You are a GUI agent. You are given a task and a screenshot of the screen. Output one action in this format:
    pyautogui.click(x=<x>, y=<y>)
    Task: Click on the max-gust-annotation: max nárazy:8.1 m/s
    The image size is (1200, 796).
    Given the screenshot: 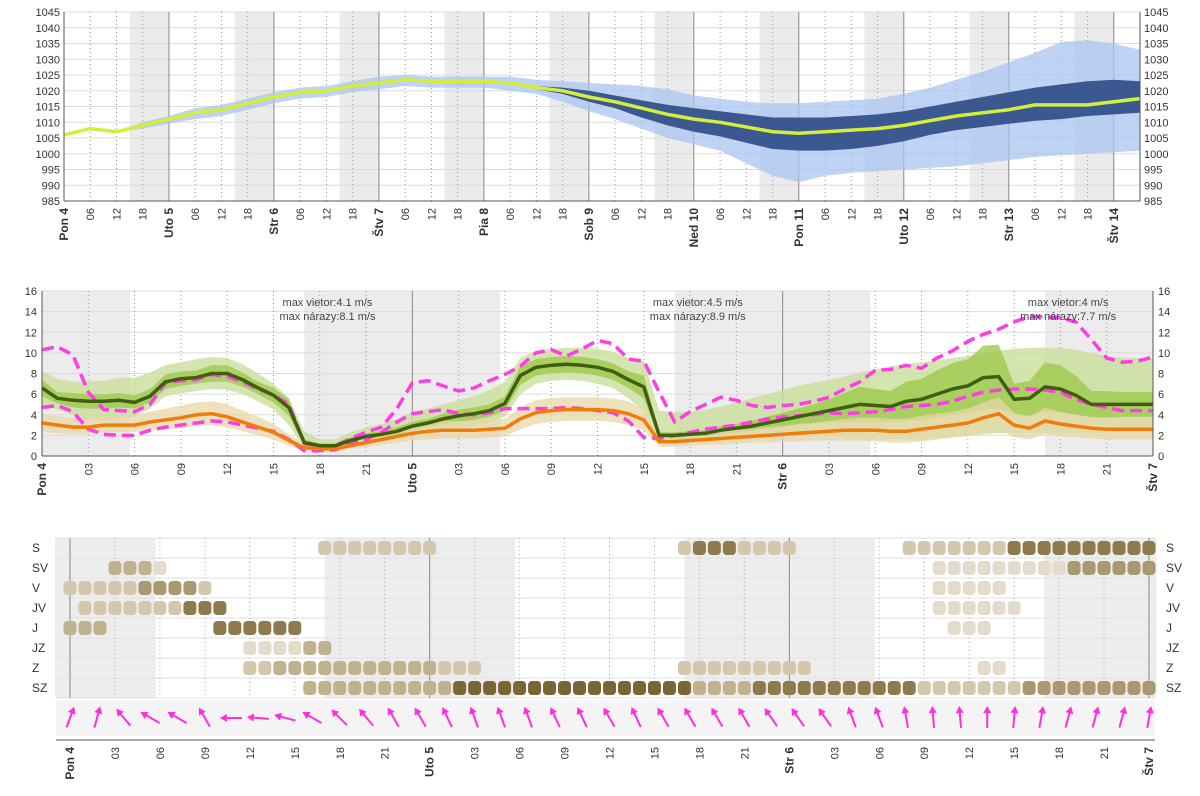 What is the action you would take?
    pyautogui.click(x=327, y=317)
    